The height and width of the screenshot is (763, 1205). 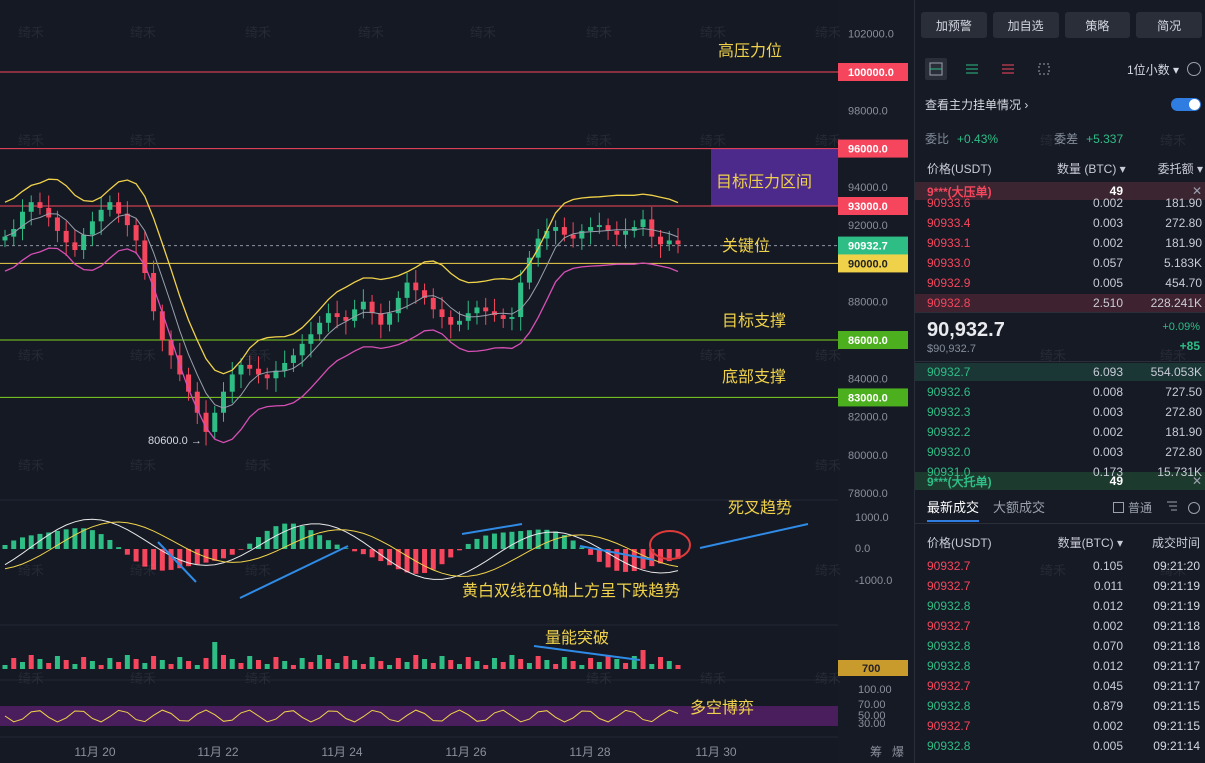 What do you see at coordinates (1172, 509) in the screenshot?
I see `filter-icon` at bounding box center [1172, 509].